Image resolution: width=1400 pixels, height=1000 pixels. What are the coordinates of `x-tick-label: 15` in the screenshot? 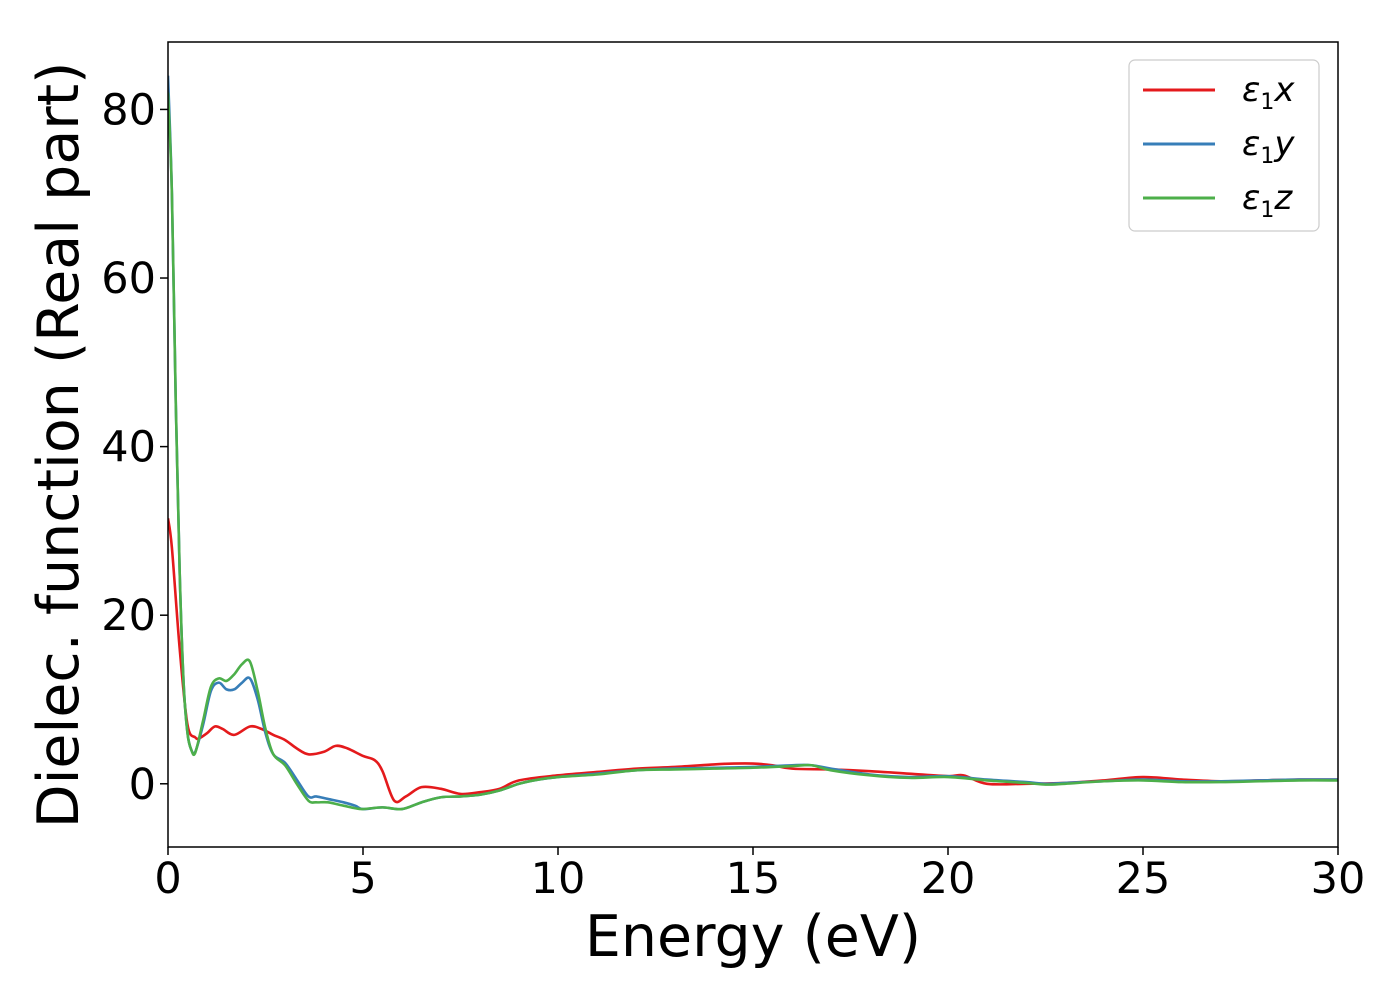 It's located at (753, 879).